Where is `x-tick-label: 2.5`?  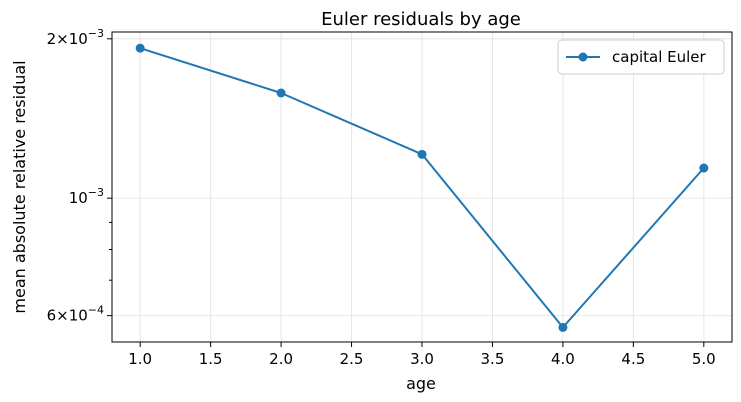 x-tick-label: 2.5 is located at coordinates (352, 359).